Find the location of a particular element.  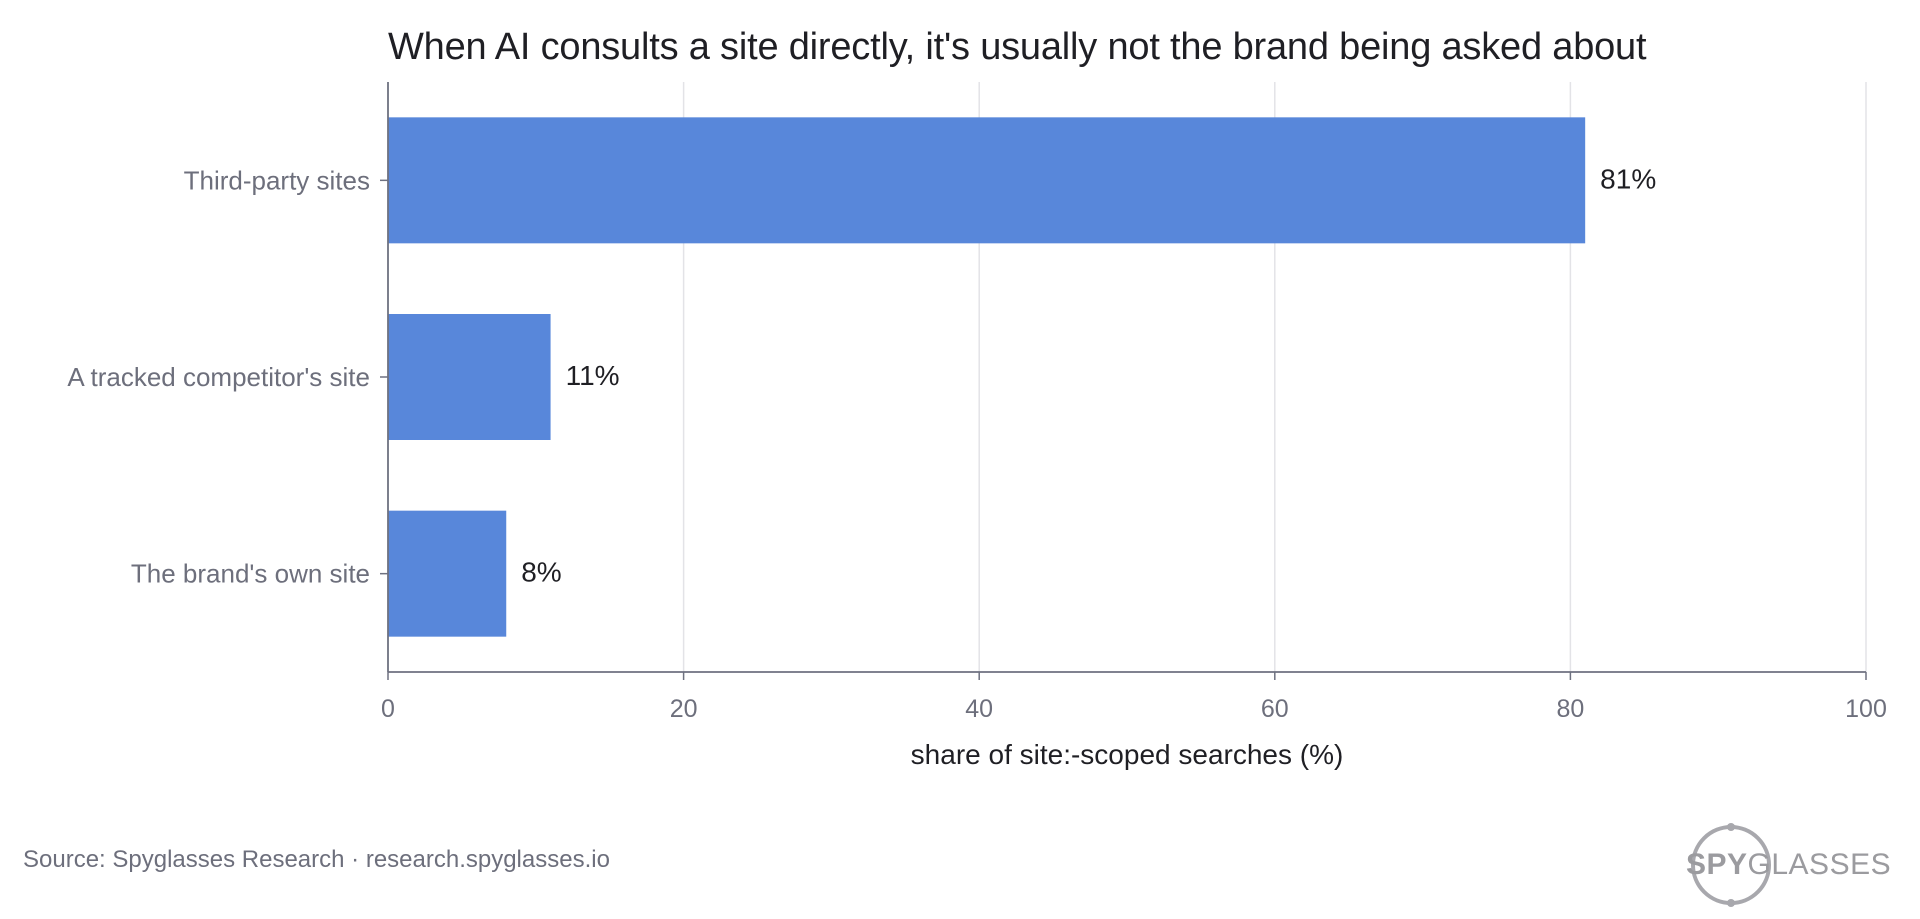

x-tick-label: 20 is located at coordinates (684, 709).